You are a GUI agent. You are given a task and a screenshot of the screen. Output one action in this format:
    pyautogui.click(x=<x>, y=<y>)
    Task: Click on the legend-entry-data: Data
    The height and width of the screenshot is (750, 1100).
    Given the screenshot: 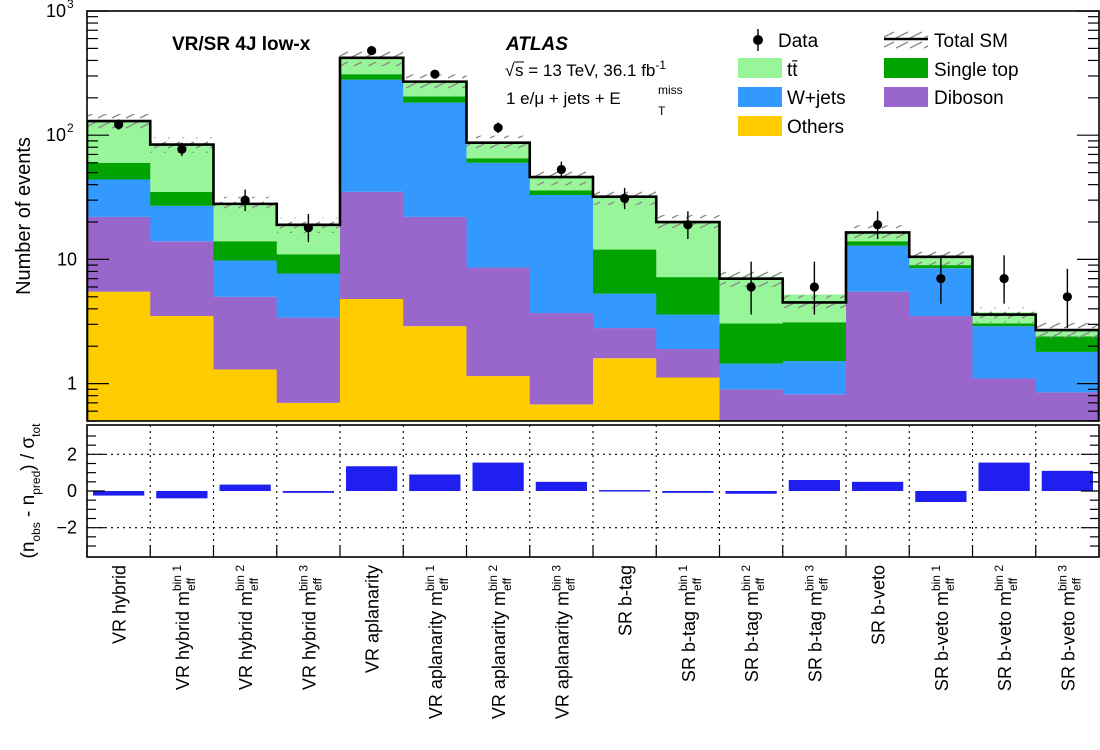 What is the action you would take?
    pyautogui.click(x=786, y=40)
    